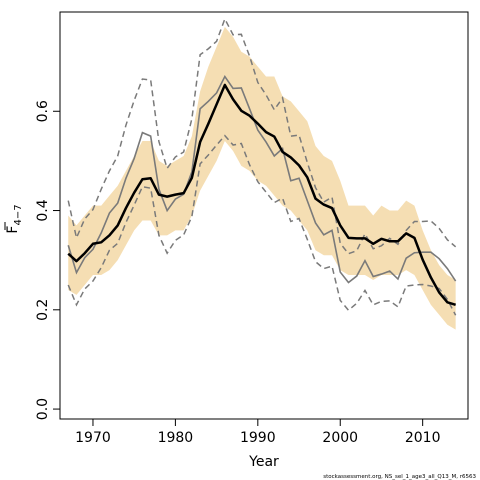 The height and width of the screenshot is (480, 480). I want to click on y-axis-title-main: F, so click(13, 230).